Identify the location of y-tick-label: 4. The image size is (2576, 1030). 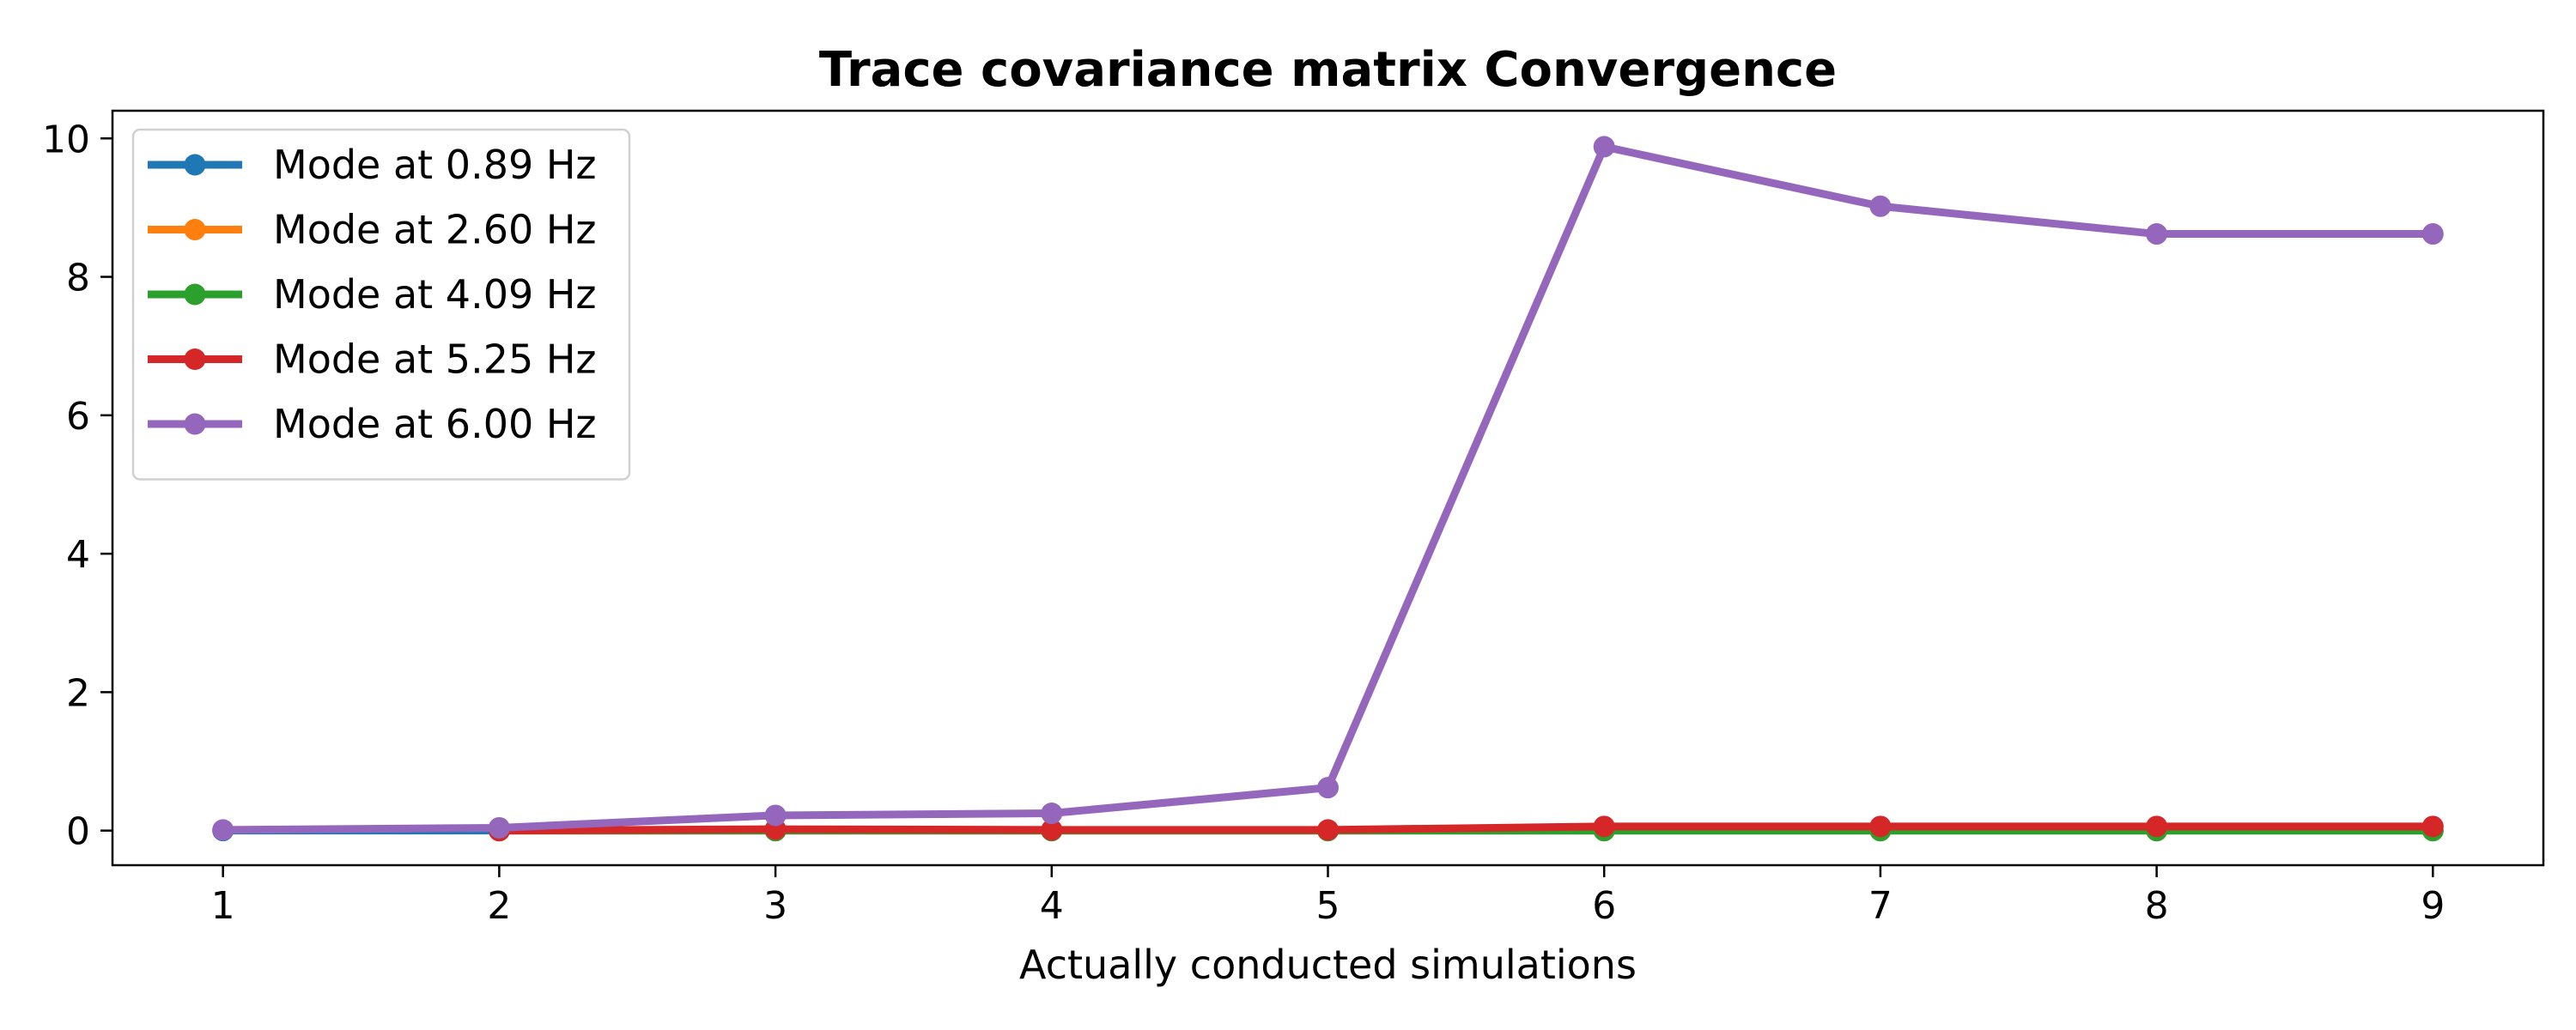
(78, 555).